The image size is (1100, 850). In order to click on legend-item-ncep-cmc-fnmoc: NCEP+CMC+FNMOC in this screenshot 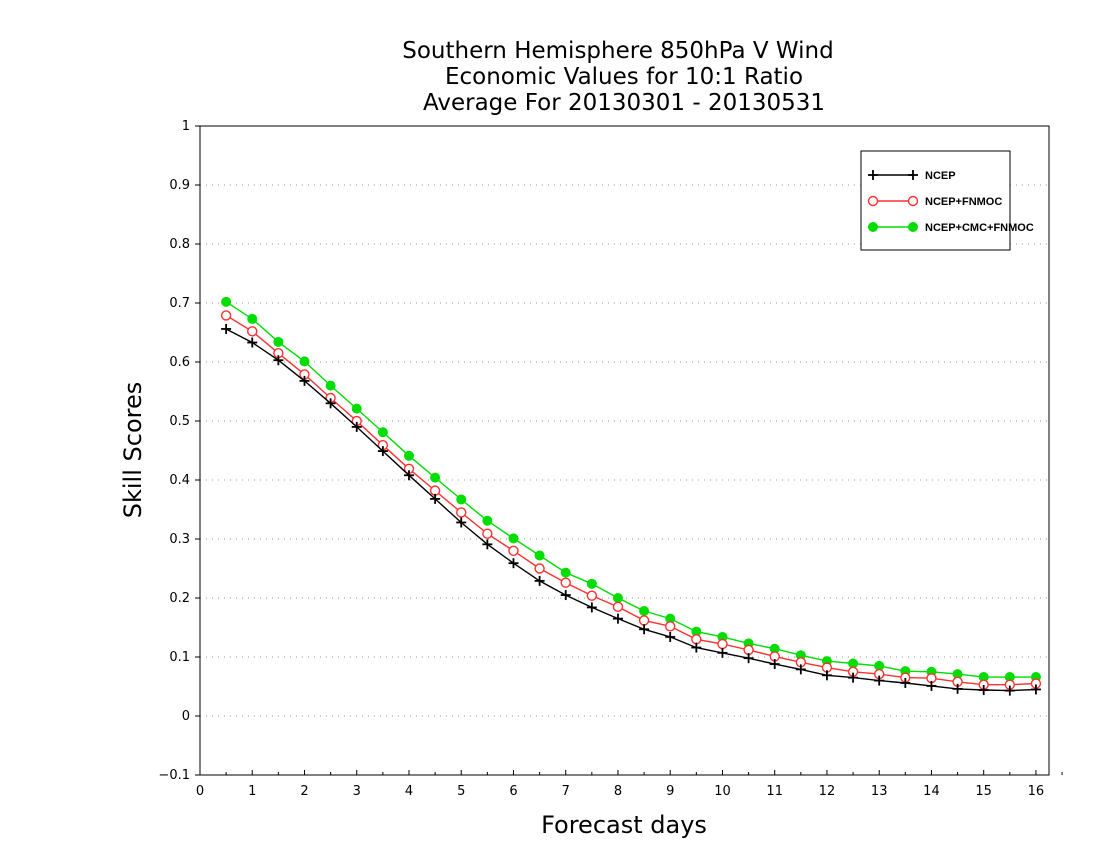, I will do `click(951, 228)`.